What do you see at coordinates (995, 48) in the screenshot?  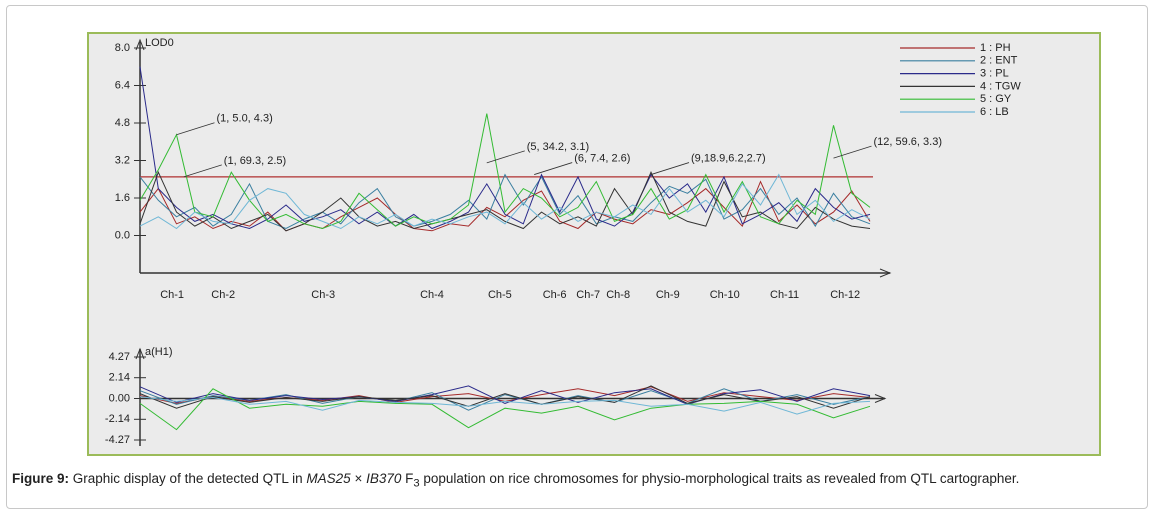 I see `legend-label: 1 : PH` at bounding box center [995, 48].